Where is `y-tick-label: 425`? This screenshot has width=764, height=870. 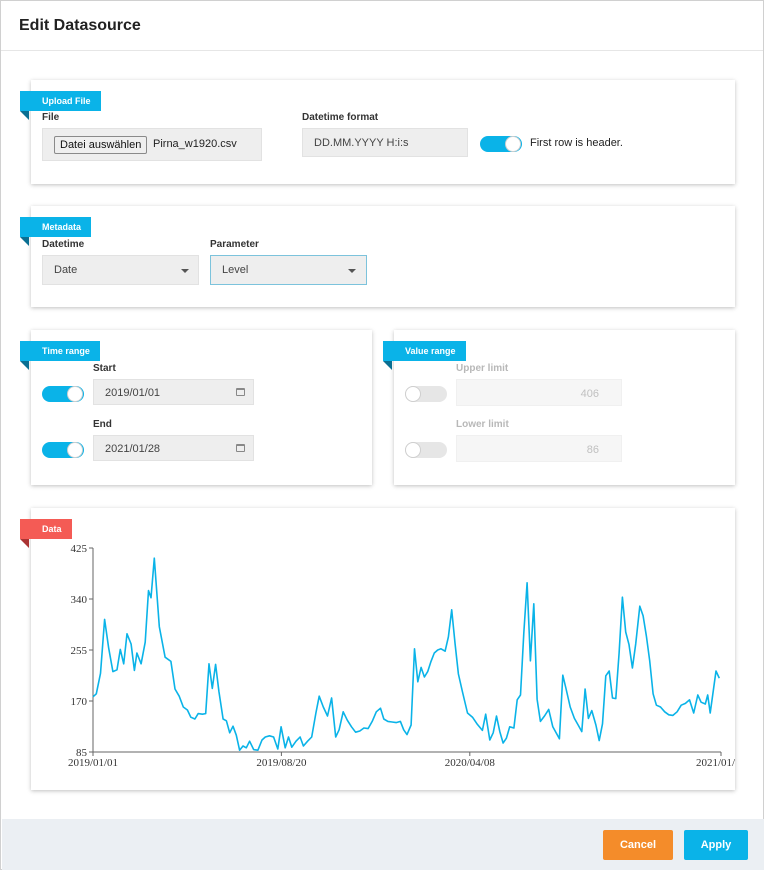 y-tick-label: 425 is located at coordinates (79, 549).